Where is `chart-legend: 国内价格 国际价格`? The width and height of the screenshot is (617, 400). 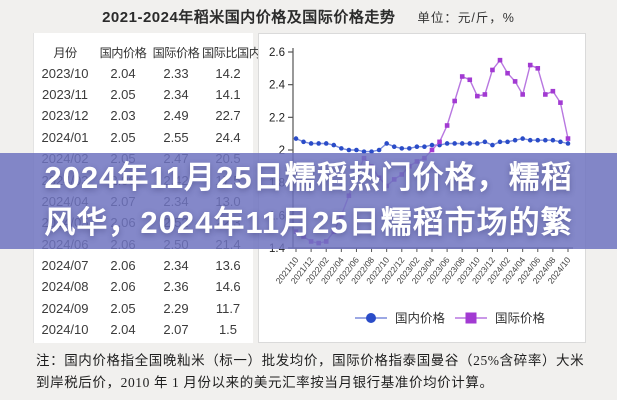 chart-legend: 国内价格 国际价格 is located at coordinates (450, 318).